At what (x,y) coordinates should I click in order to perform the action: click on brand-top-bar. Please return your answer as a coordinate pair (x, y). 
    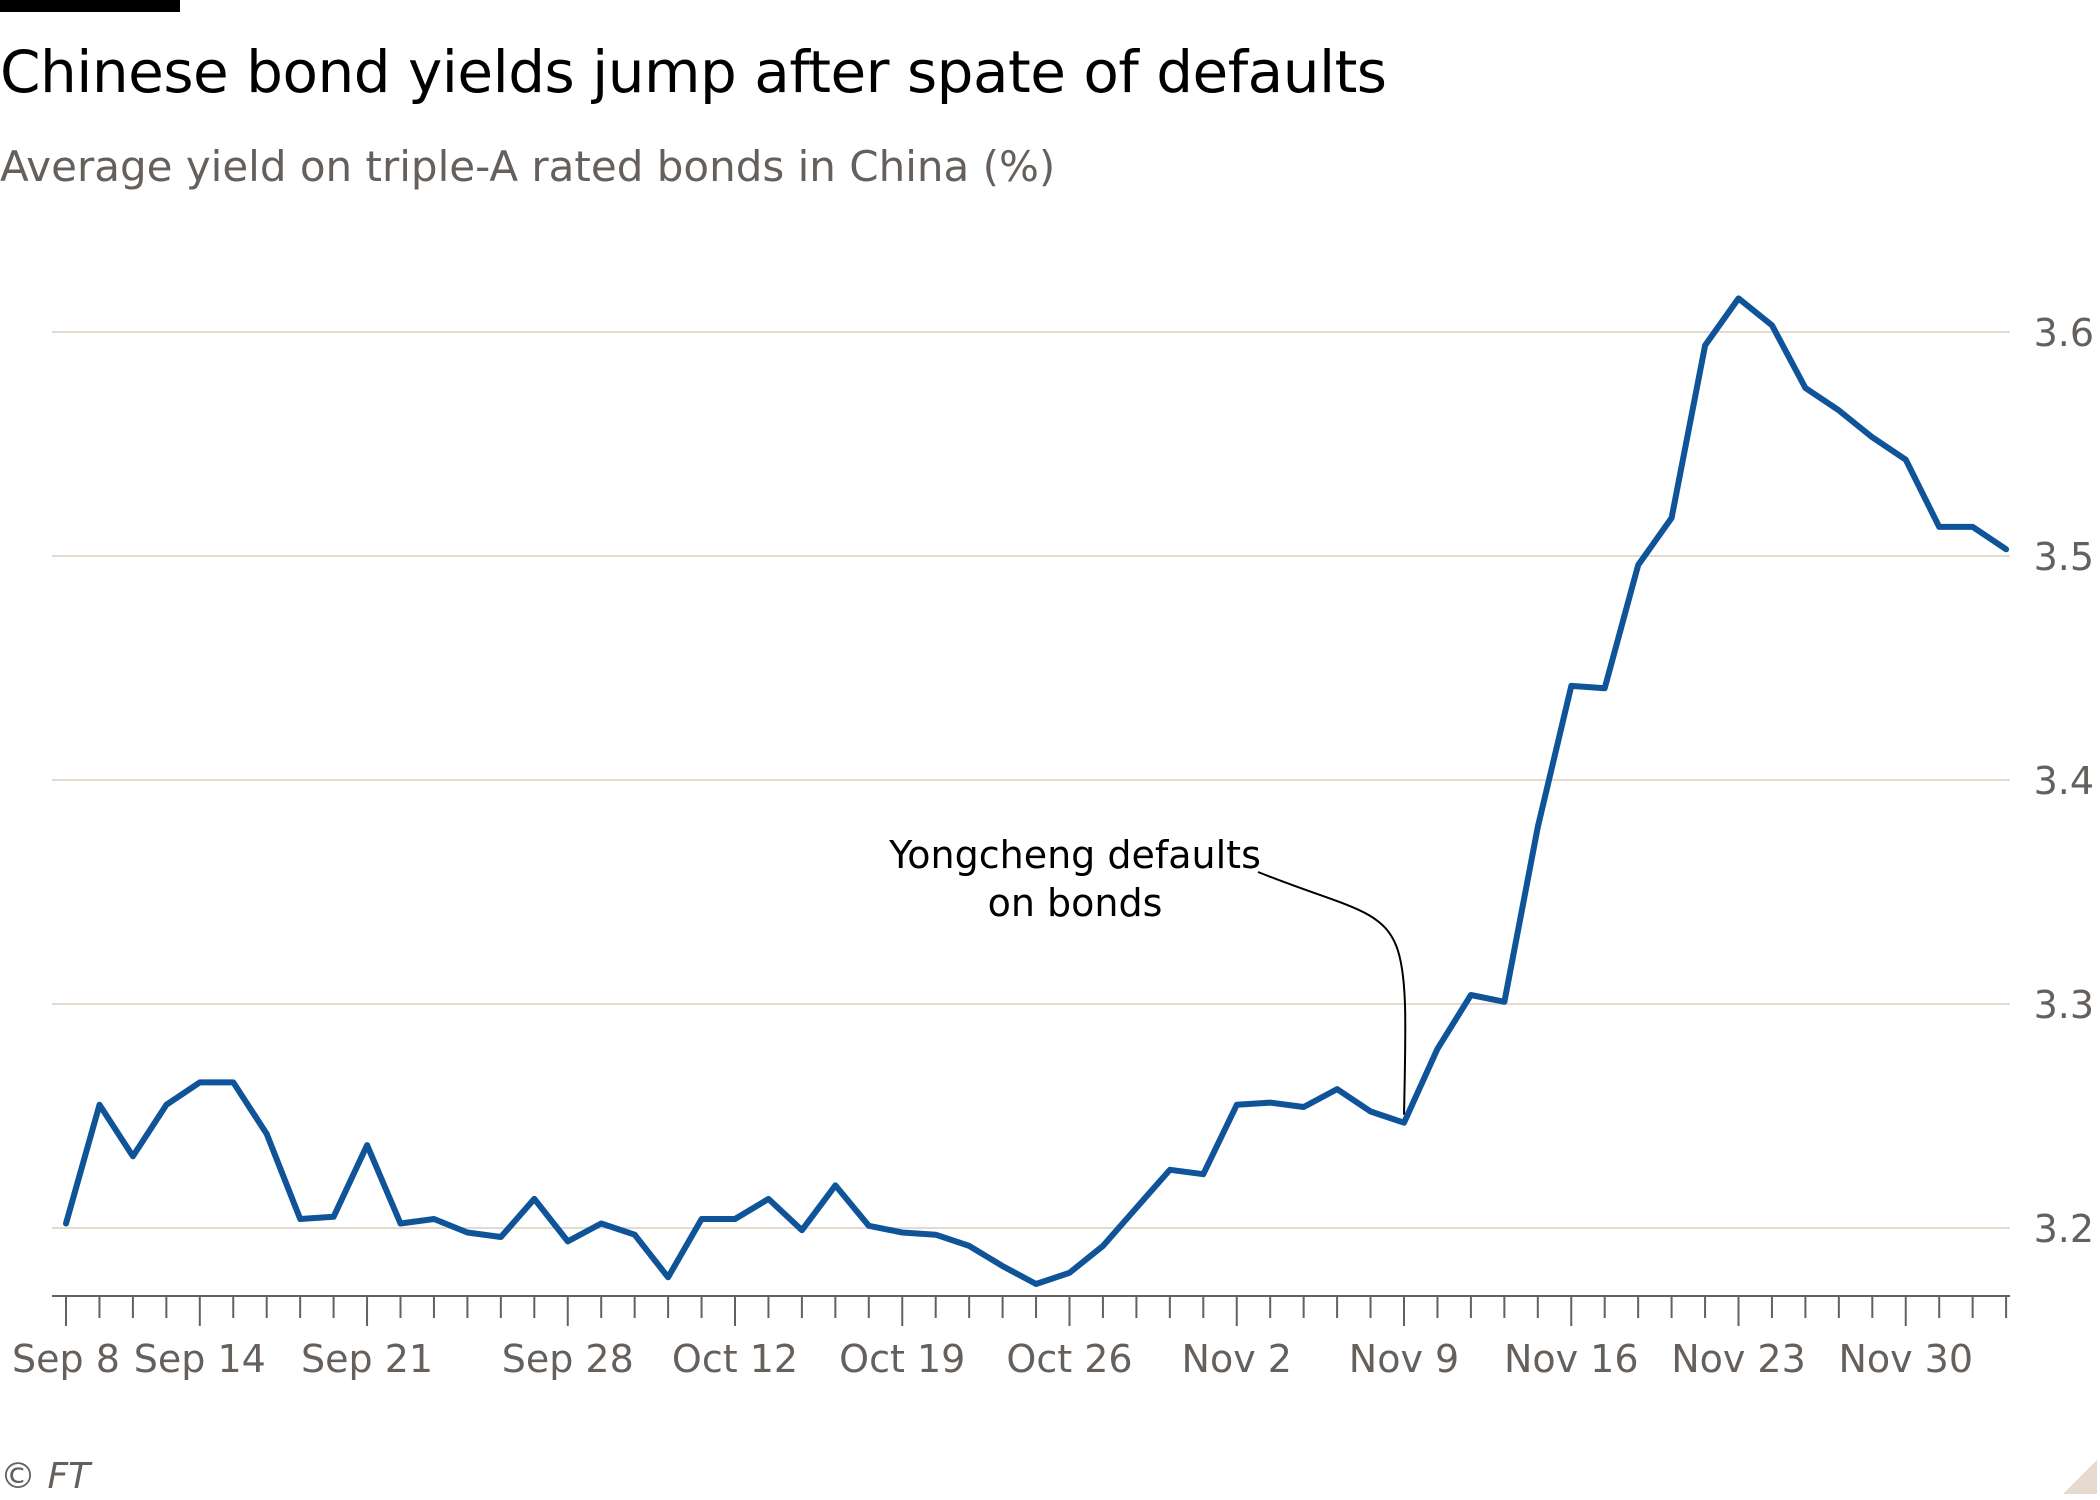
    Looking at the image, I should click on (90, 6).